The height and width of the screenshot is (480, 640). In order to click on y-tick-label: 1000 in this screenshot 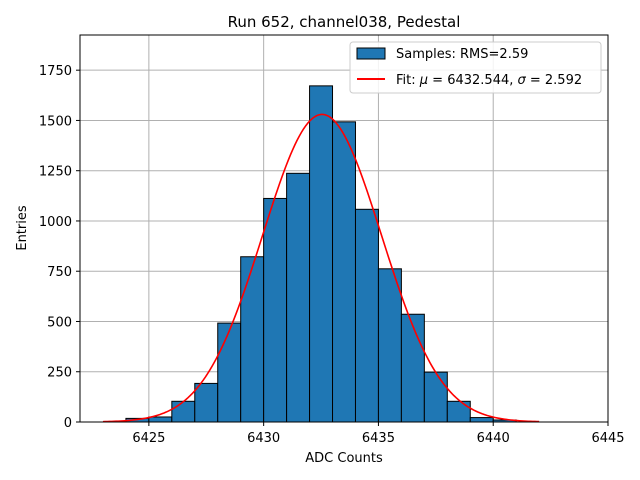, I will do `click(55, 222)`.